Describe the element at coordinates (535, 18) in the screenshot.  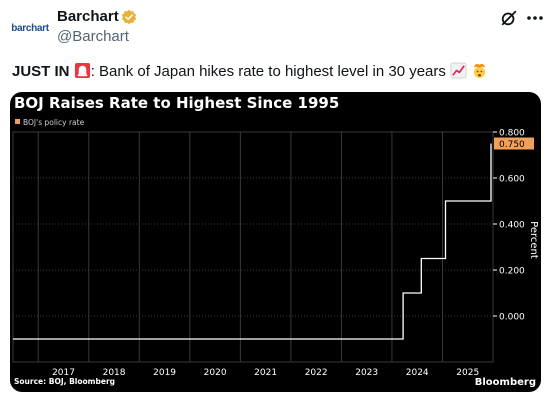
I see `more-options-icon` at that location.